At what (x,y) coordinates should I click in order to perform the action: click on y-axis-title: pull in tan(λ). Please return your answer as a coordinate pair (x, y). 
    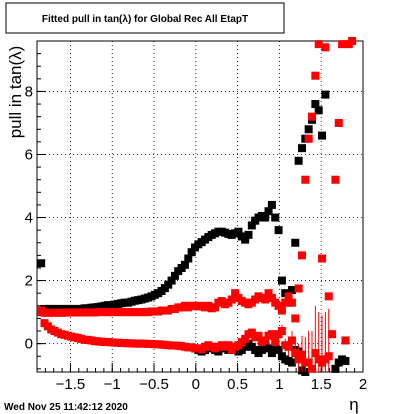
    Looking at the image, I should click on (15, 92).